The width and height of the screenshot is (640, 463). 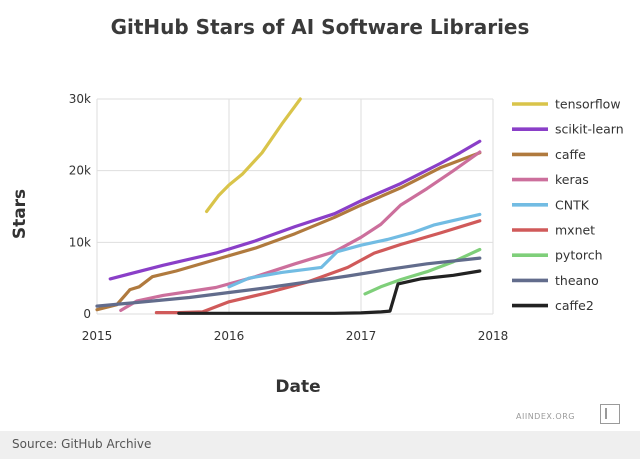 I want to click on x-axis-label: Date, so click(x=297, y=387).